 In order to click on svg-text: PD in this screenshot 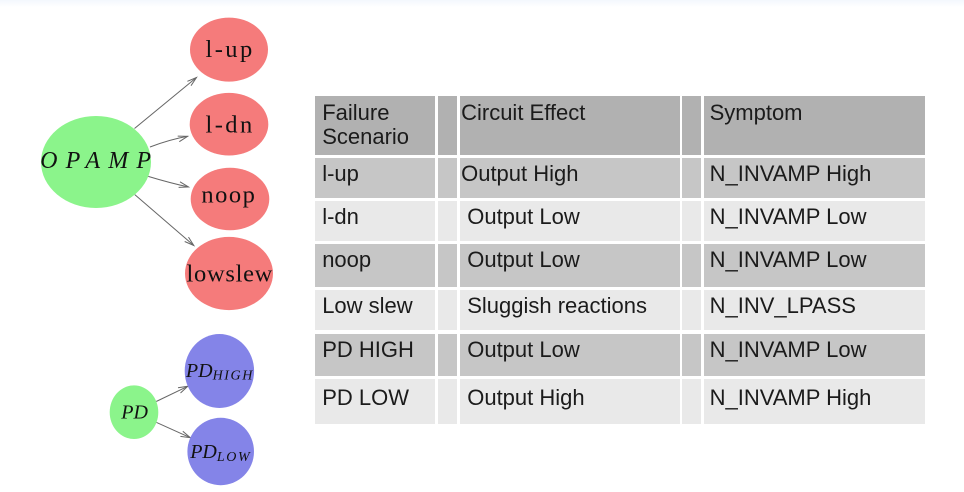, I will do `click(134, 413)`.